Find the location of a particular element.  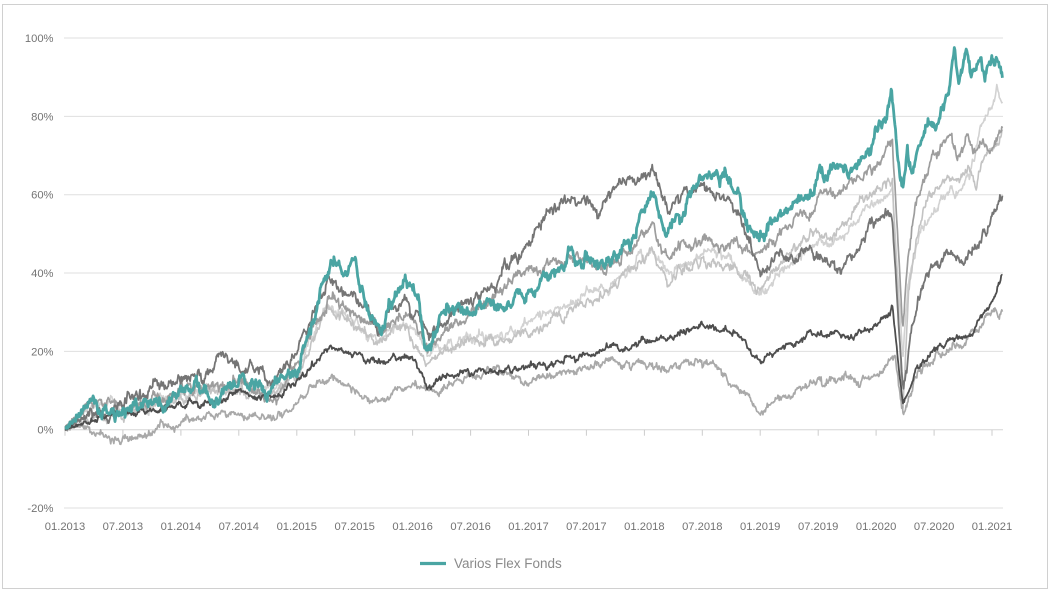

svg-text: 01.2019 is located at coordinates (760, 527).